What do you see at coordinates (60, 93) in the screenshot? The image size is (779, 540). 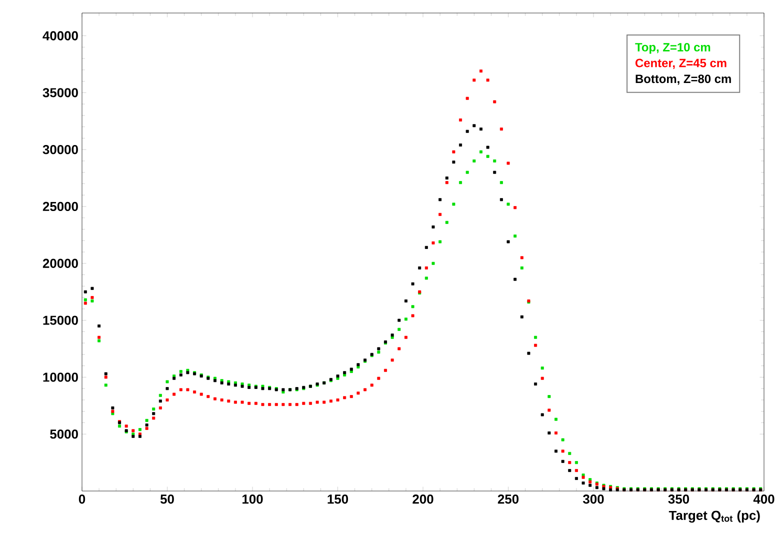 I see `y-tick-label: 35000` at bounding box center [60, 93].